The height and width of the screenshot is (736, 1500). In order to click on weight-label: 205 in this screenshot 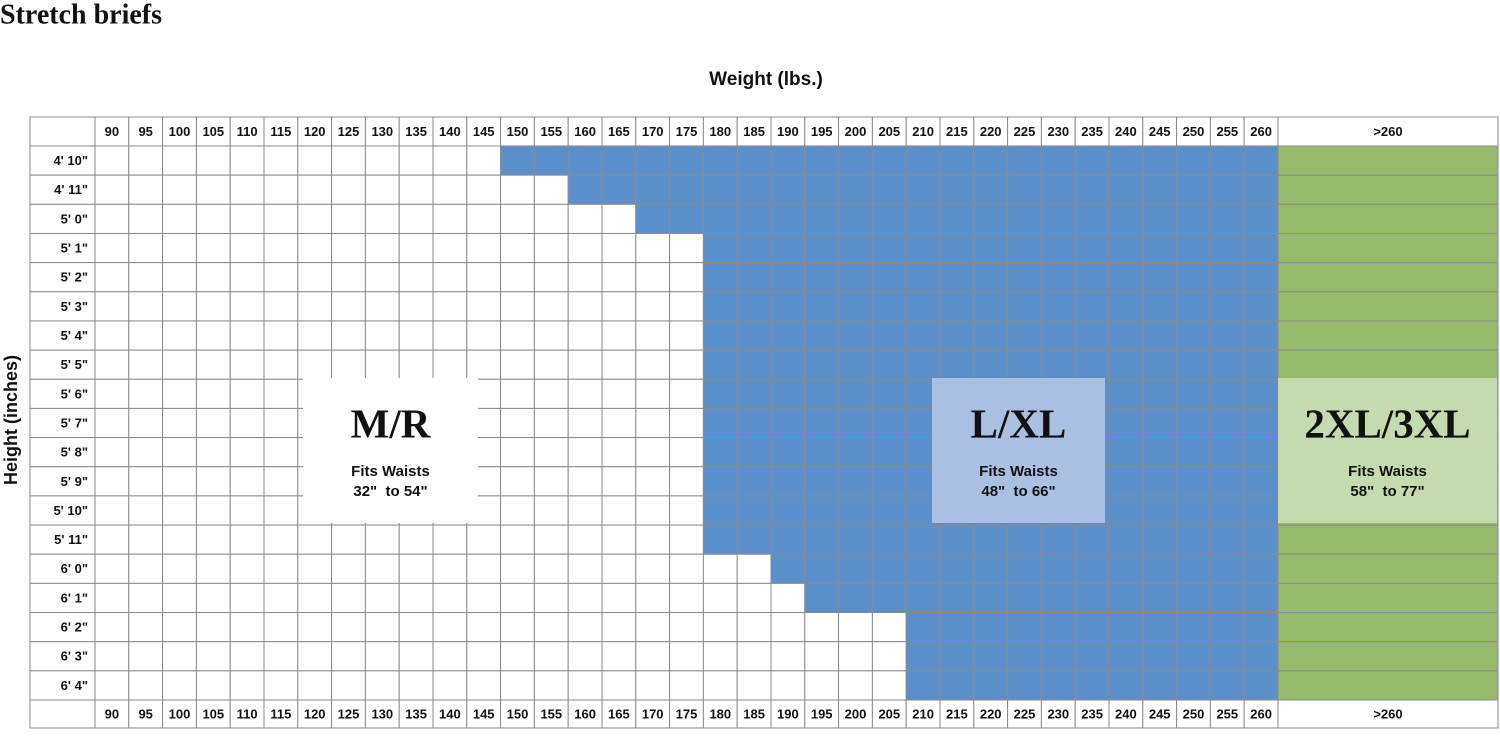, I will do `click(889, 713)`.